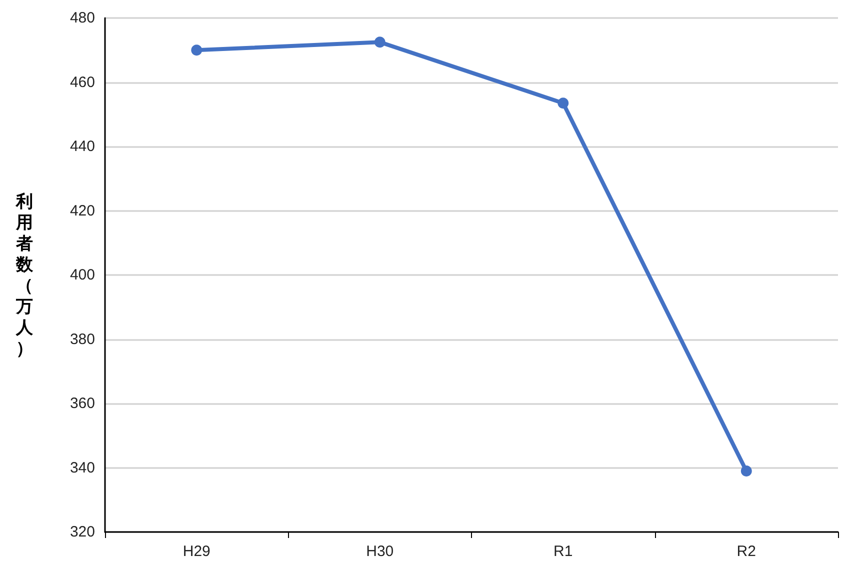  Describe the element at coordinates (196, 551) in the screenshot. I see `x-tick-label: H29` at that location.